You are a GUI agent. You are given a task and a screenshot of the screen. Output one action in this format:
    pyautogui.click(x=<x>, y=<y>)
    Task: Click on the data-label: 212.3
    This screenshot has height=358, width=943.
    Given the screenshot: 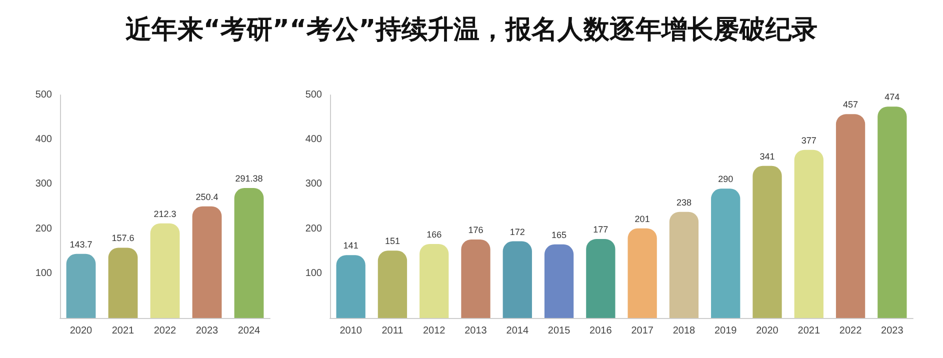 What is the action you would take?
    pyautogui.click(x=165, y=213)
    